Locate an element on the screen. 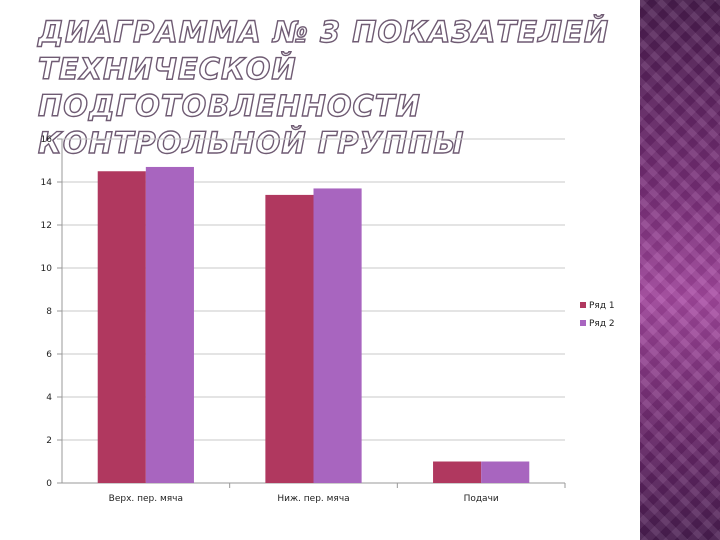  y-tick-label: 4 is located at coordinates (49, 398).